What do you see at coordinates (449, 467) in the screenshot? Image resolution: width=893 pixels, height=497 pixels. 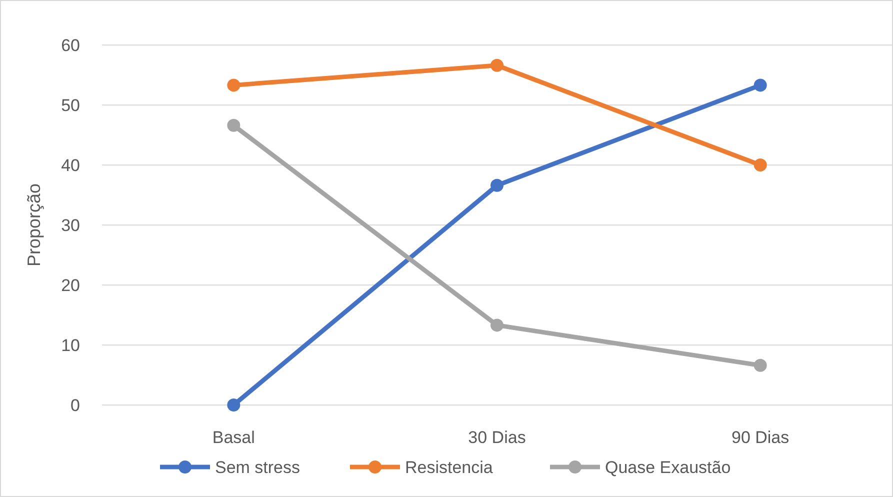 I see `legend-label: Resistencia` at bounding box center [449, 467].